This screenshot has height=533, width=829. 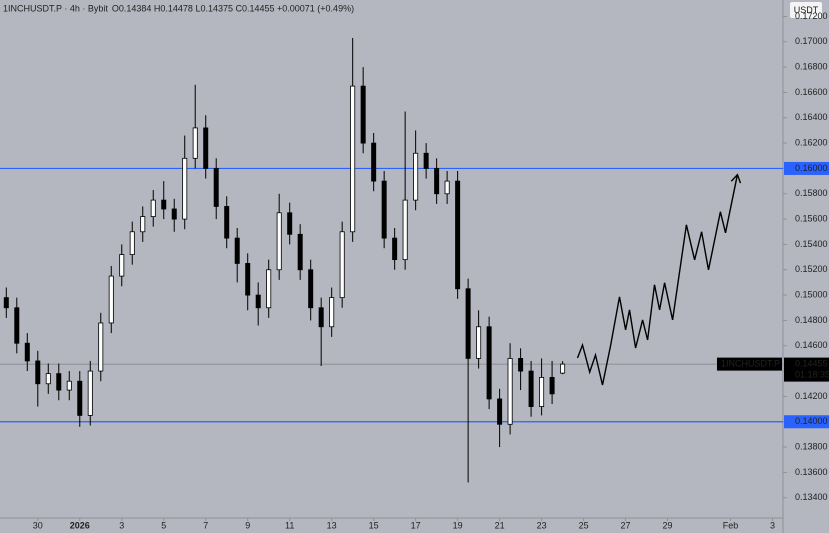 What do you see at coordinates (811, 345) in the screenshot?
I see `y-tick-label: 0.14600` at bounding box center [811, 345].